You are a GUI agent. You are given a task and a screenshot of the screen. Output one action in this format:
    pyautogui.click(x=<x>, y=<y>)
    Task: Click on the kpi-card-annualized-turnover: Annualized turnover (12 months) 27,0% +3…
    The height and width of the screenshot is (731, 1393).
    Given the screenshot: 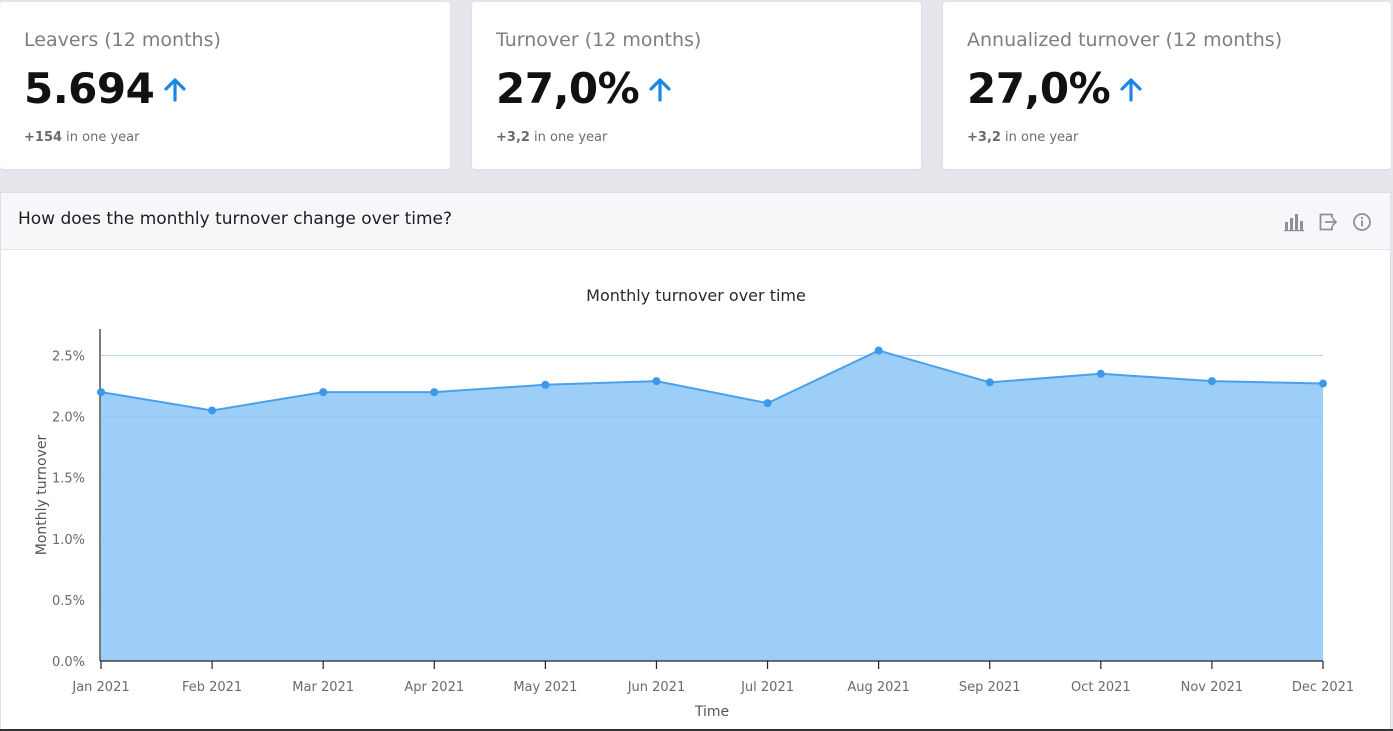 What is the action you would take?
    pyautogui.click(x=1167, y=85)
    